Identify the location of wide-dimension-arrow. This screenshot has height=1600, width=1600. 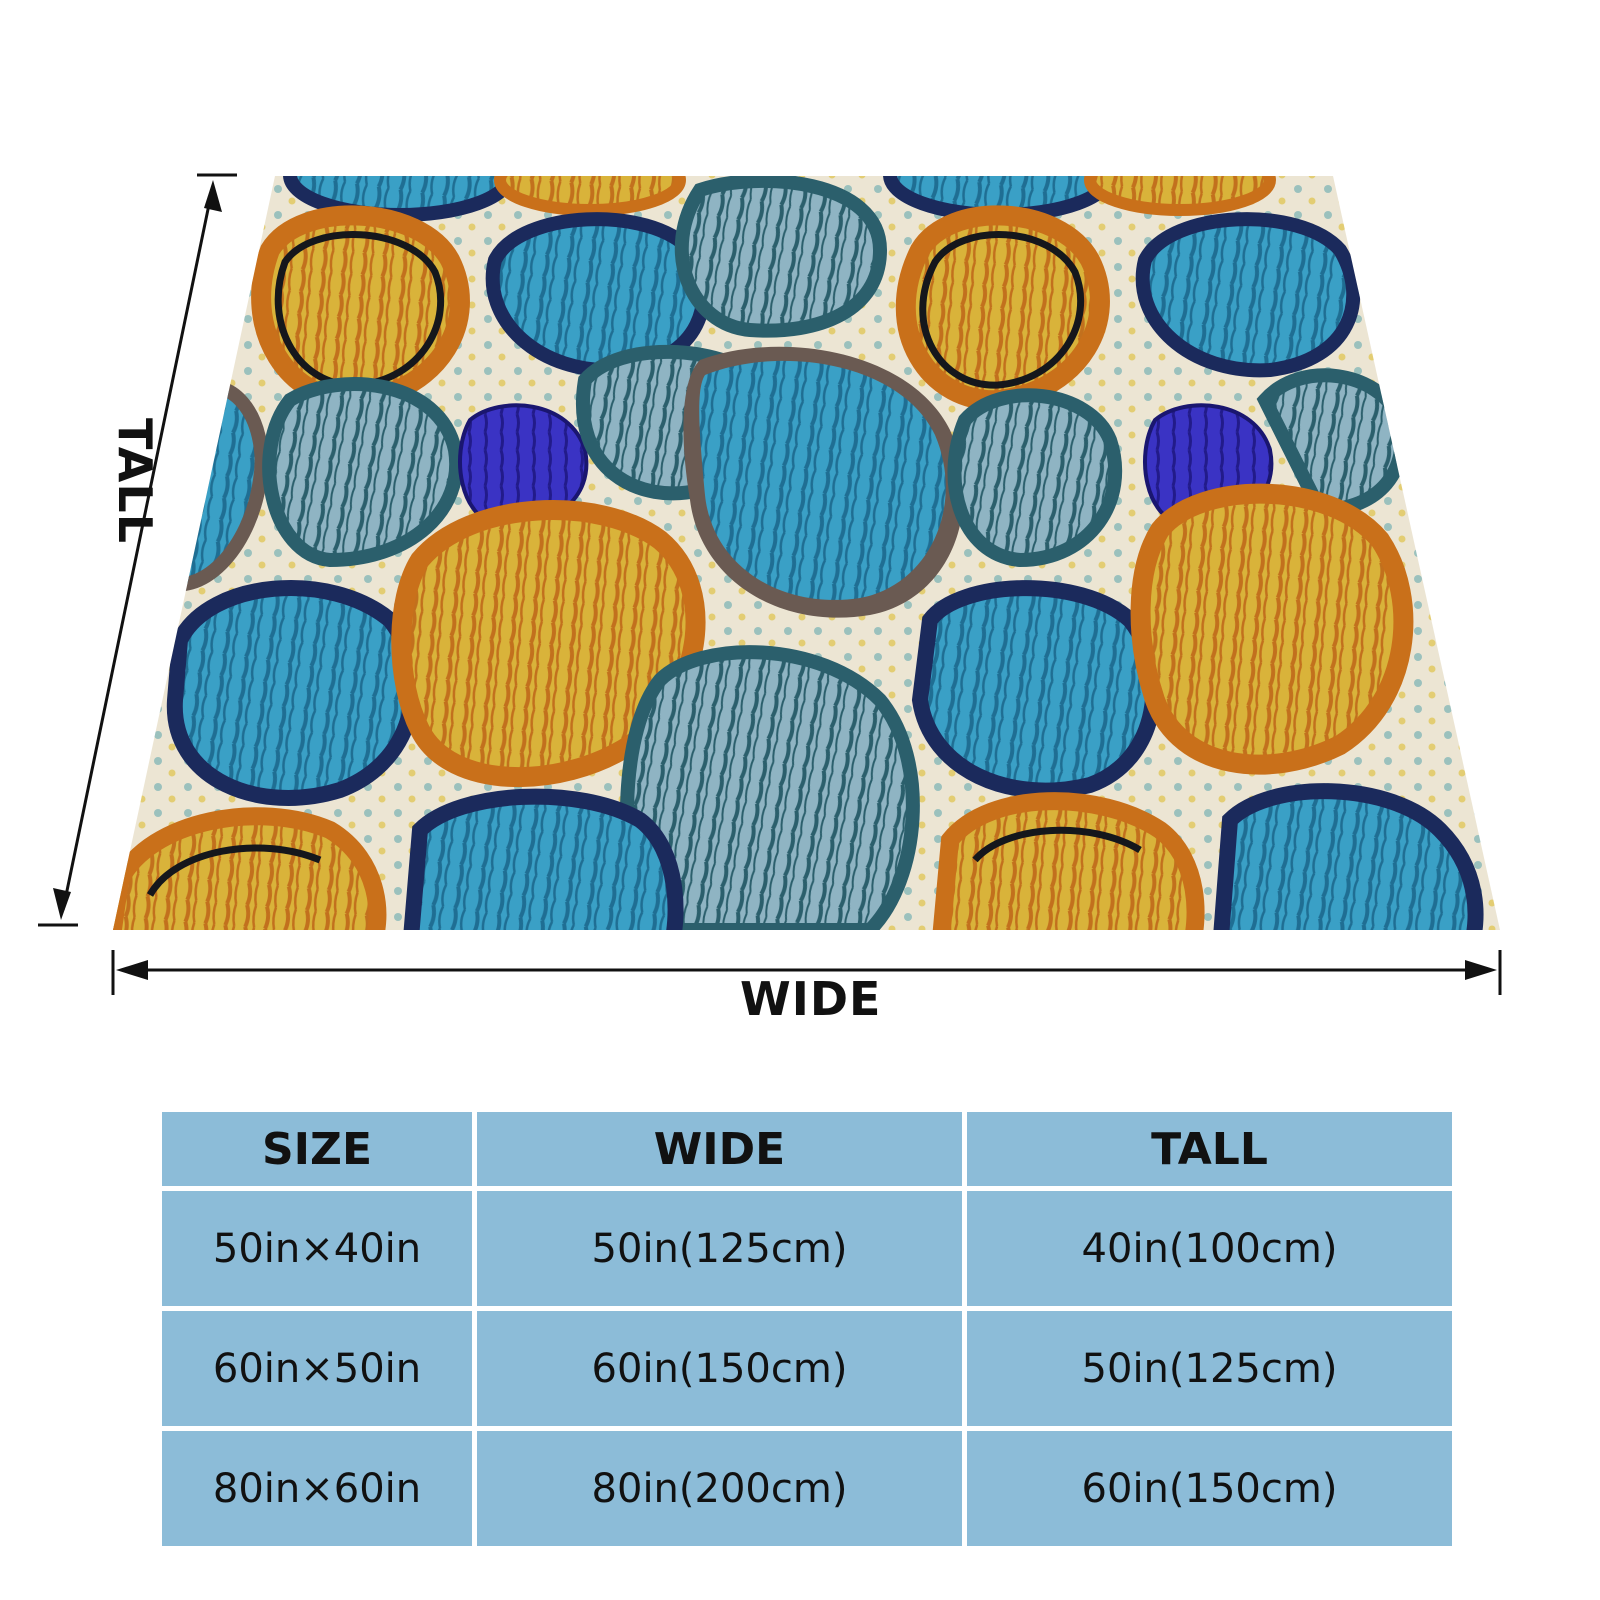
(806, 972).